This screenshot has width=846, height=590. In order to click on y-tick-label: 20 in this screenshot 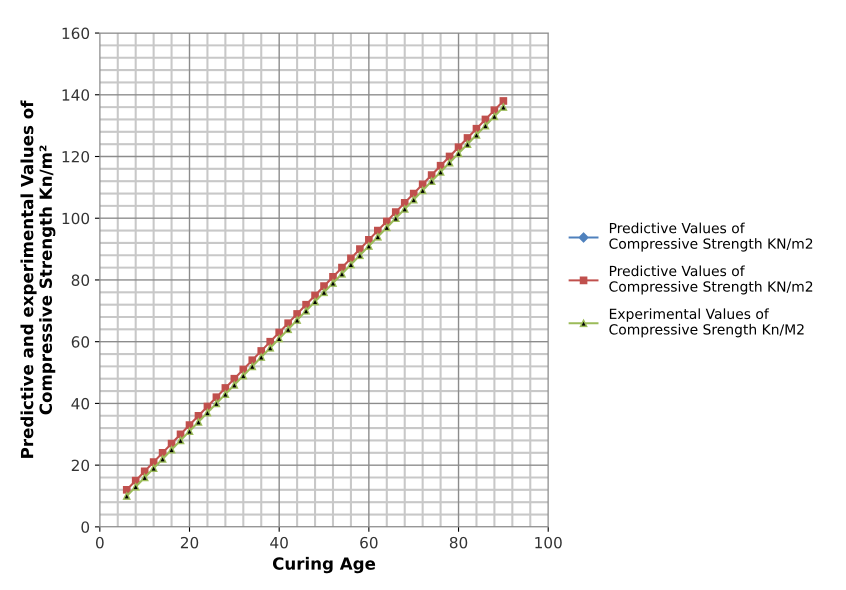, I will do `click(81, 466)`.